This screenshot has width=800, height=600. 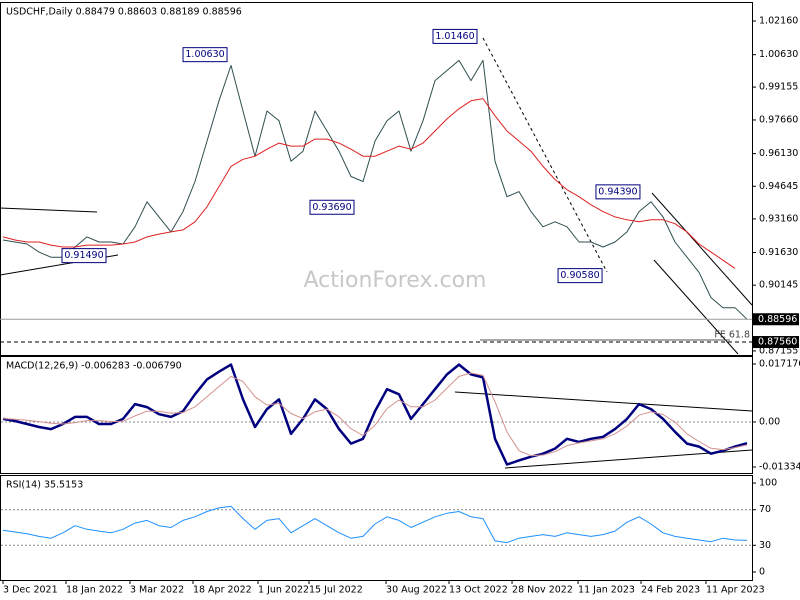 I want to click on x-tick-label: 15 Jul 2022, so click(x=336, y=590).